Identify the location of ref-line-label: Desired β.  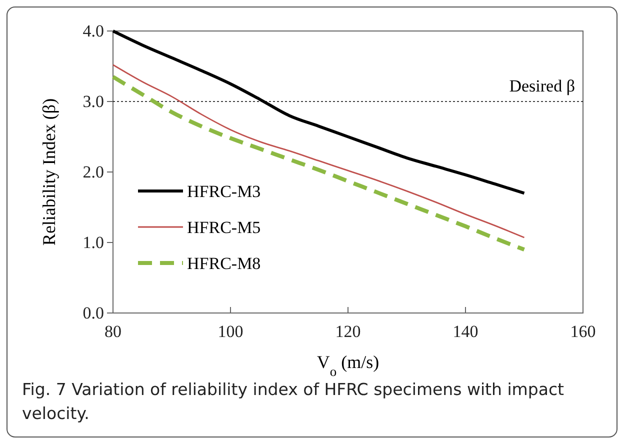
(542, 86).